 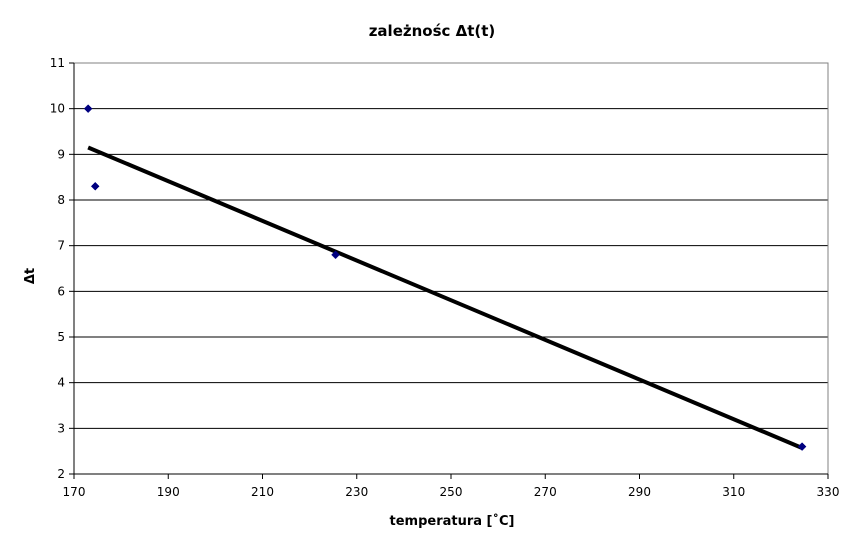 What do you see at coordinates (733, 492) in the screenshot?
I see `x-tick-label-7: 310` at bounding box center [733, 492].